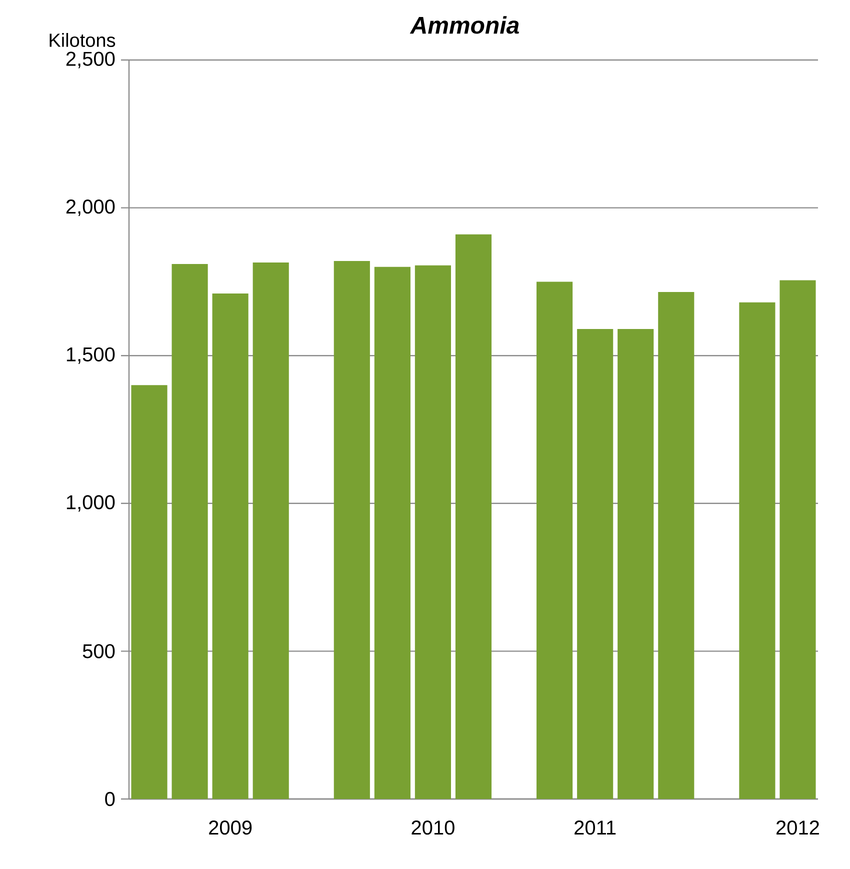 Image resolution: width=850 pixels, height=869 pixels. What do you see at coordinates (90, 60) in the screenshot?
I see `y-tick-label: 2,500` at bounding box center [90, 60].